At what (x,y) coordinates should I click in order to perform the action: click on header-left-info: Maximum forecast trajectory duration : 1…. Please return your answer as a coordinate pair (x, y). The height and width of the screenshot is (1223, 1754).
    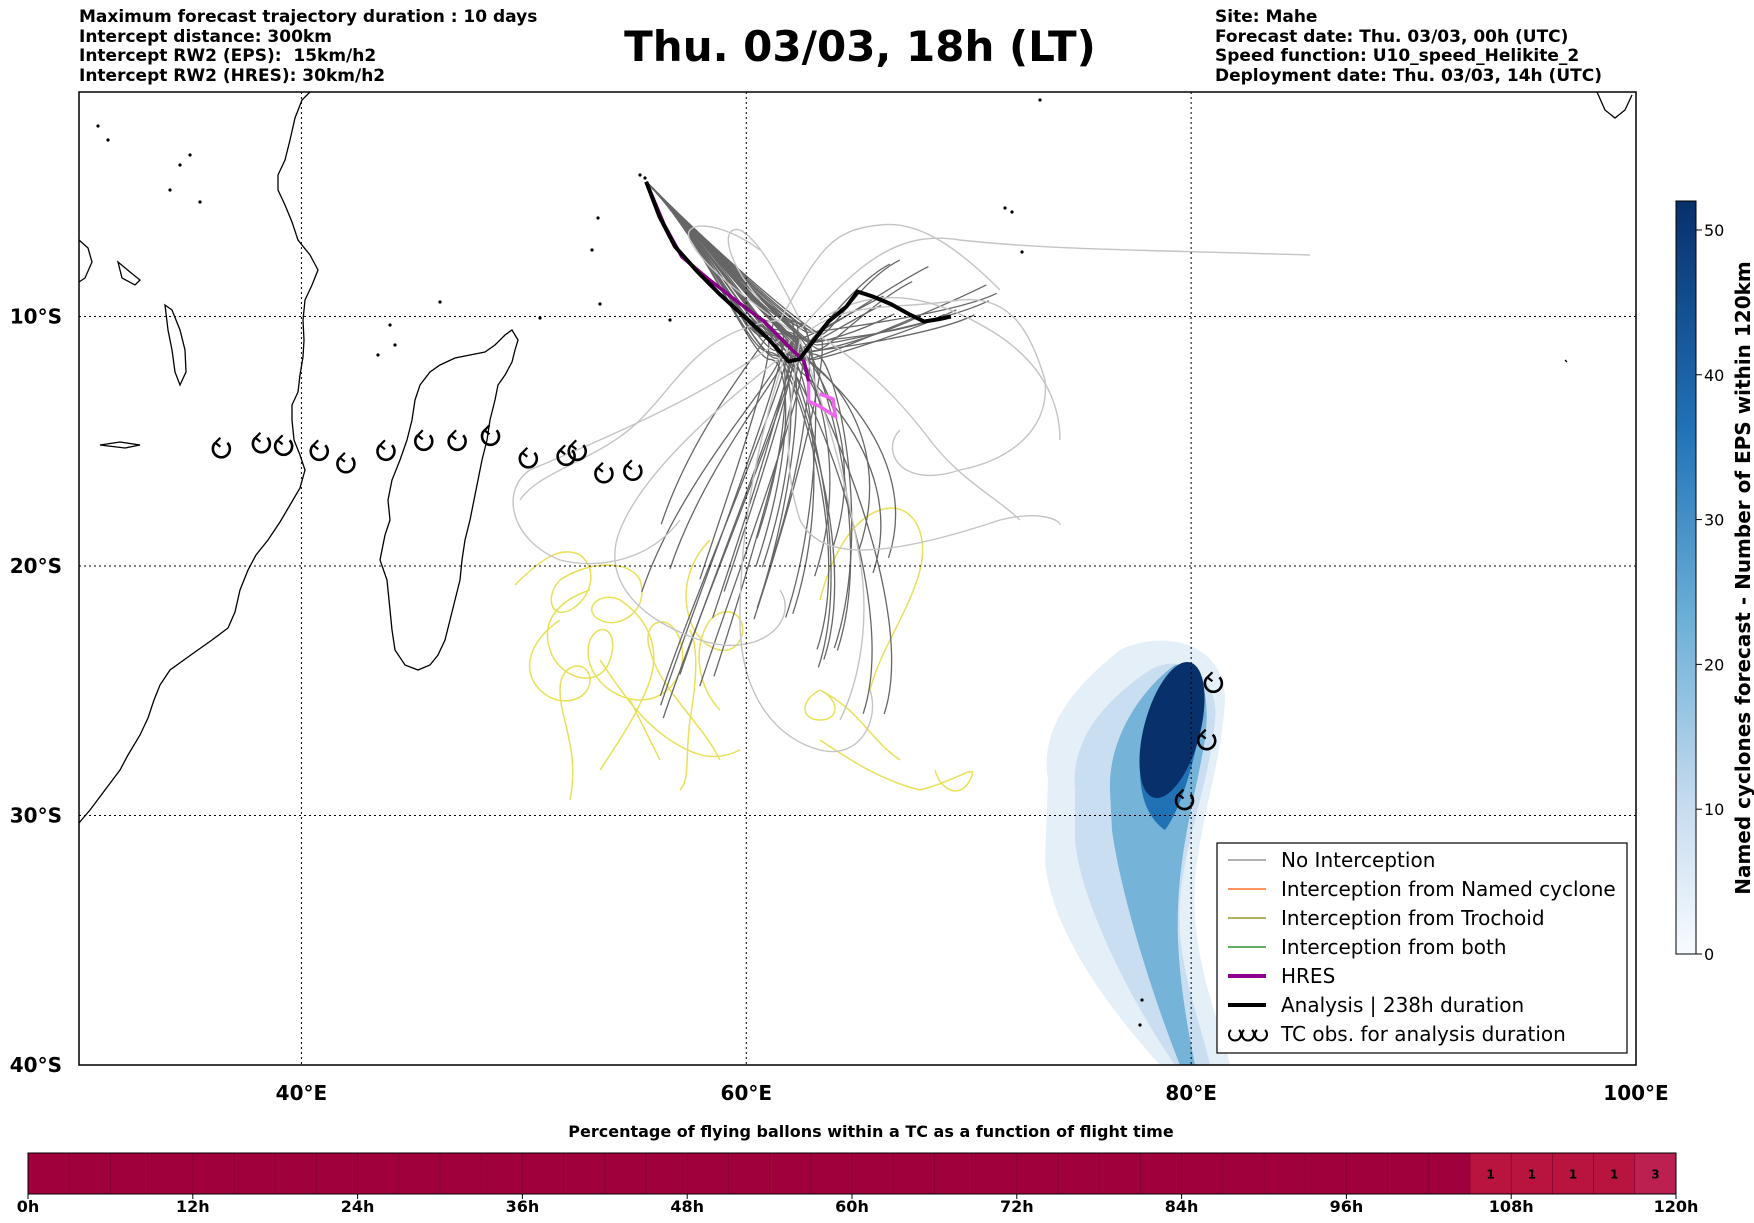
    Looking at the image, I should click on (308, 46).